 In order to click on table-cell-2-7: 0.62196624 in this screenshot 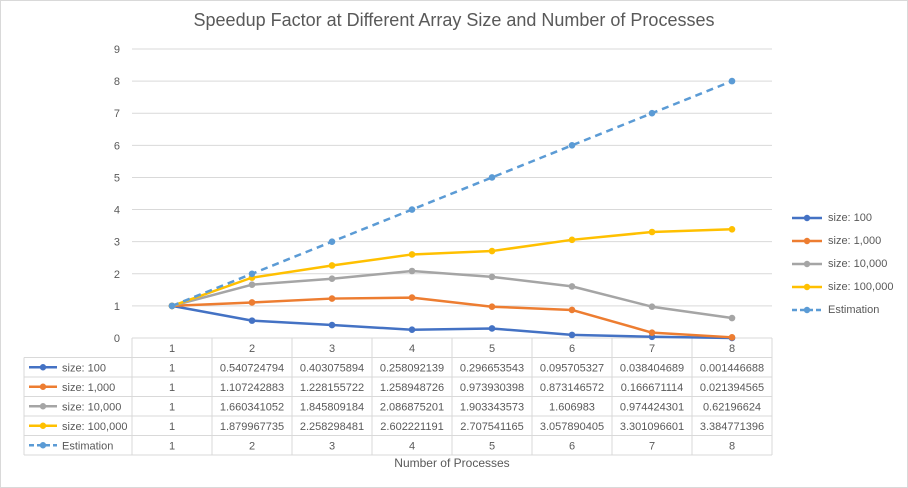, I will do `click(732, 407)`.